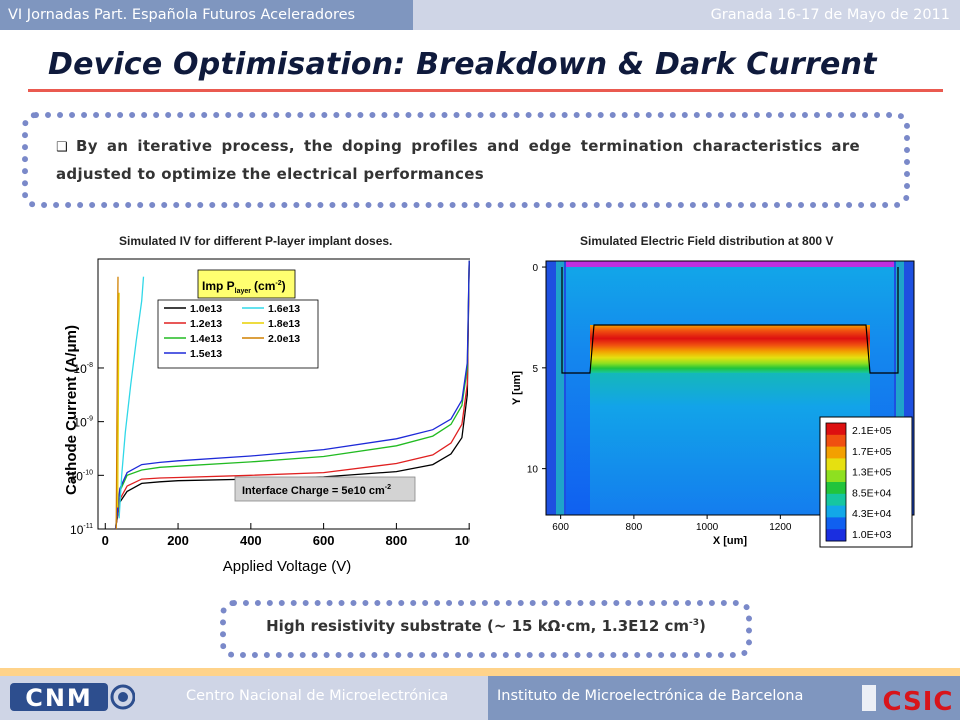 The image size is (960, 720). Describe the element at coordinates (83, 369) in the screenshot. I see `iv-y-tick-label: 10⁻⁸` at that location.